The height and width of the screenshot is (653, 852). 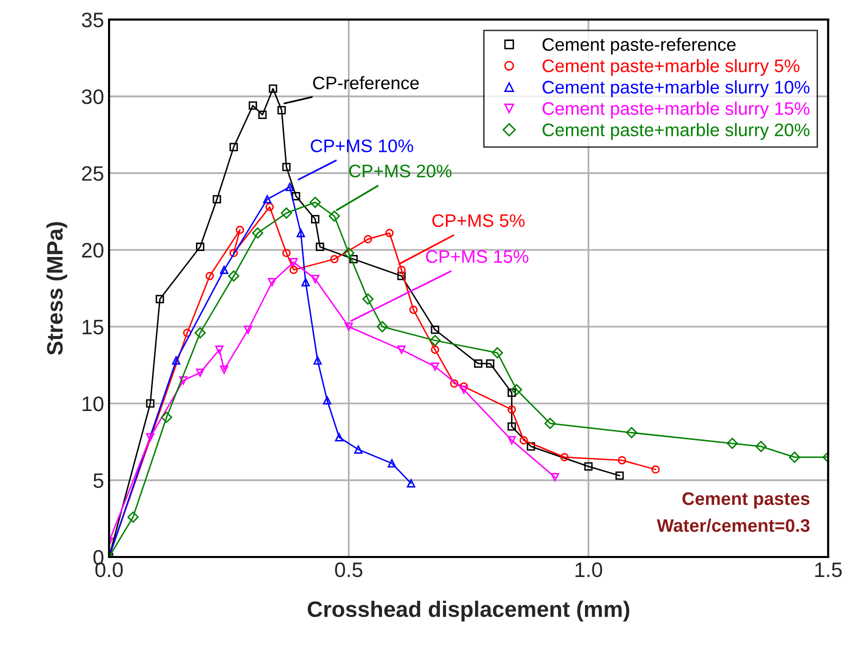 I want to click on x-axis-title: Crosshead displacement (mm), so click(x=469, y=611).